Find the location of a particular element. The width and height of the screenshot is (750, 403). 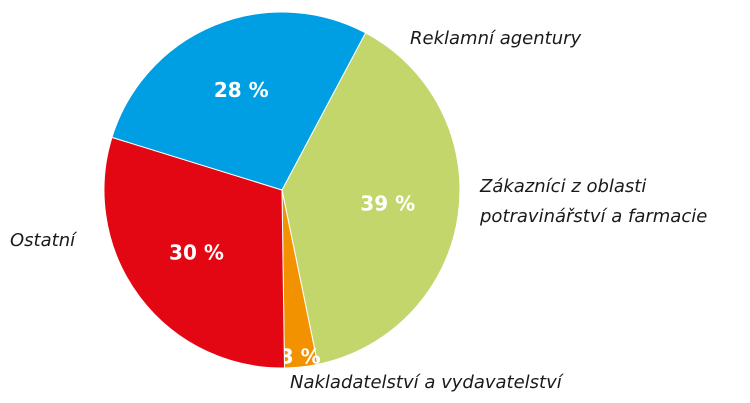

value-label: 30 % is located at coordinates (196, 252).